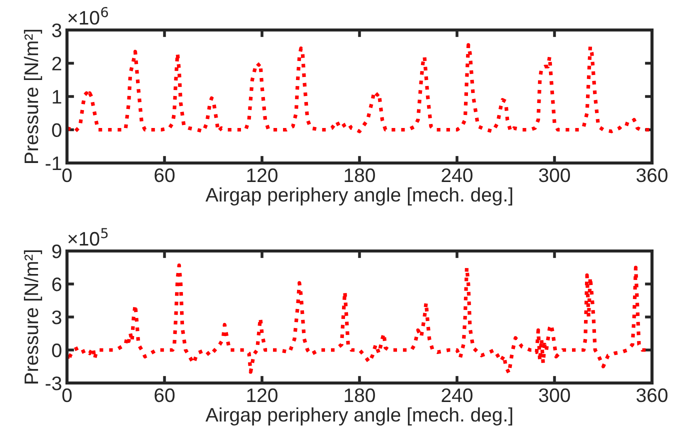  What do you see at coordinates (57, 284) in the screenshot?
I see `y-tick-label: 6` at bounding box center [57, 284].